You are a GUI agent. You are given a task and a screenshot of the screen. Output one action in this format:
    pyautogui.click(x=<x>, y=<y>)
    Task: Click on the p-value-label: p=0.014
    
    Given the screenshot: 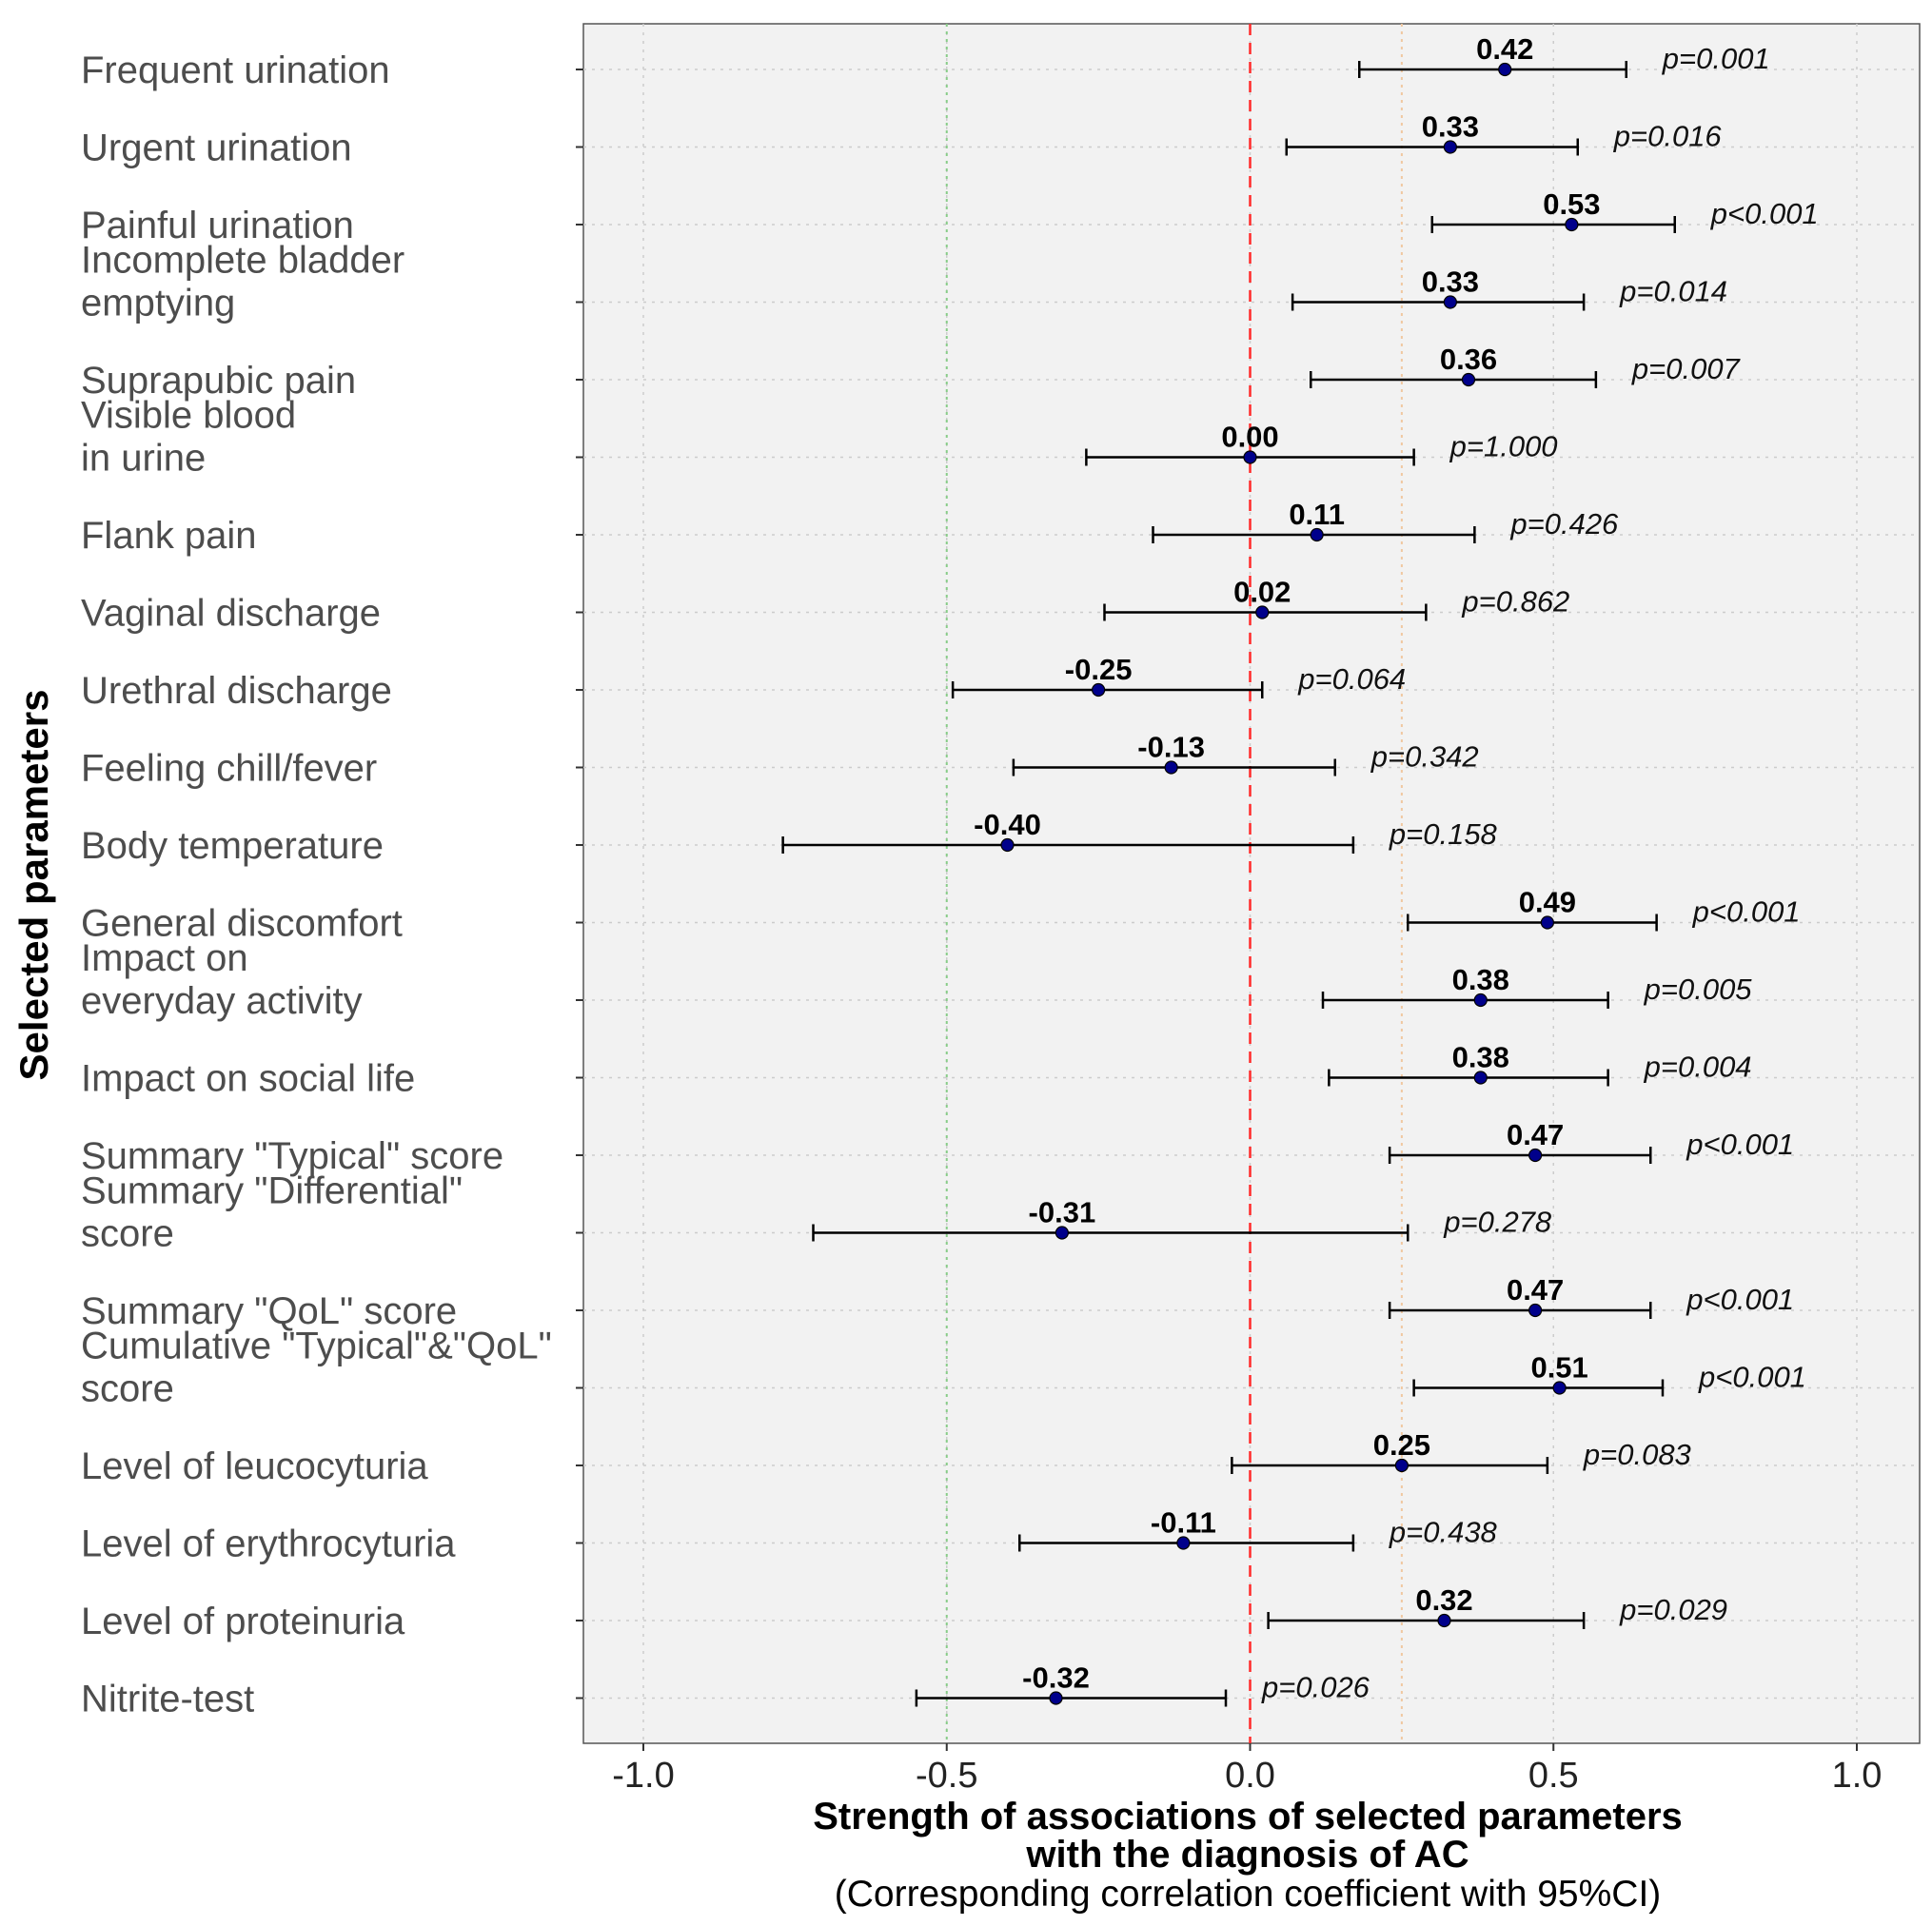 What is the action you would take?
    pyautogui.click(x=1673, y=291)
    